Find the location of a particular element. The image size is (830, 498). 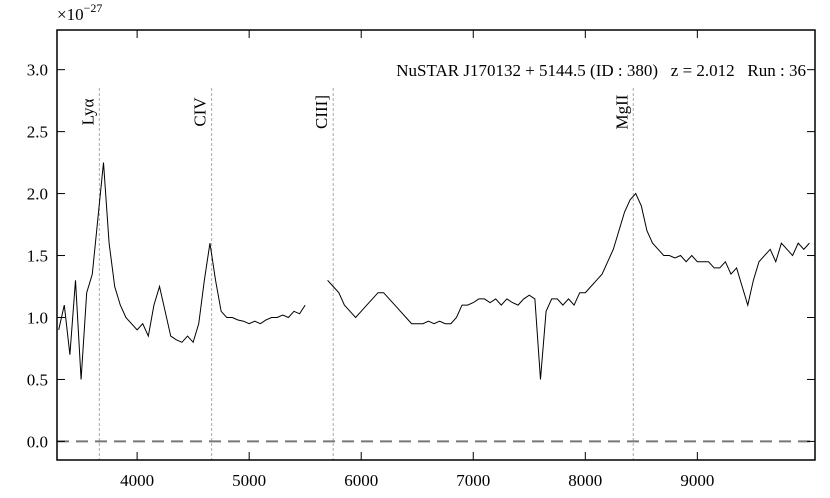

y-offset-label: ×10⁻²⁷ is located at coordinates (79, 12).